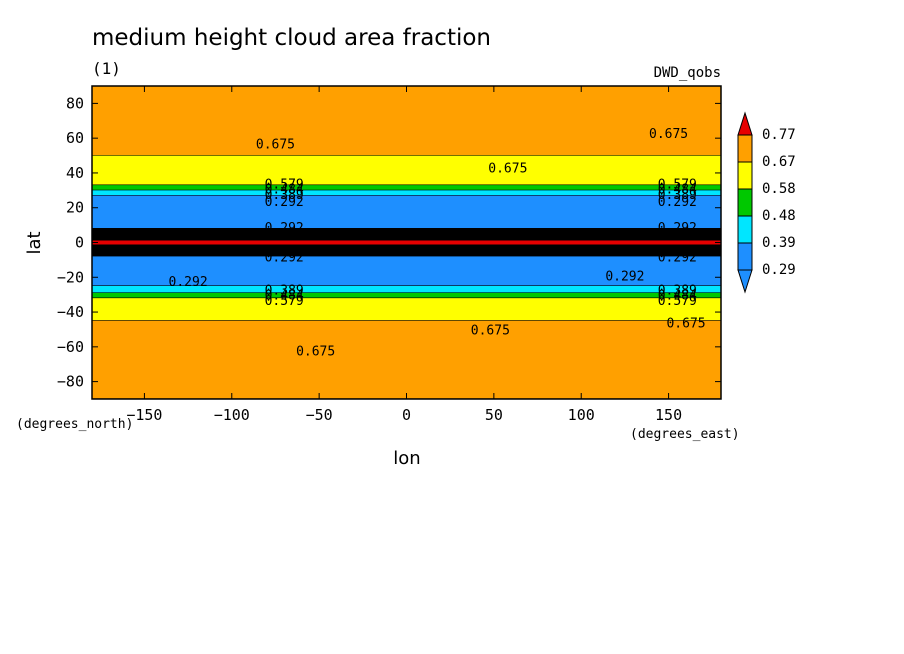 The height and width of the screenshot is (654, 904). Describe the element at coordinates (70, 312) in the screenshot. I see `y-tick-label: −40` at that location.